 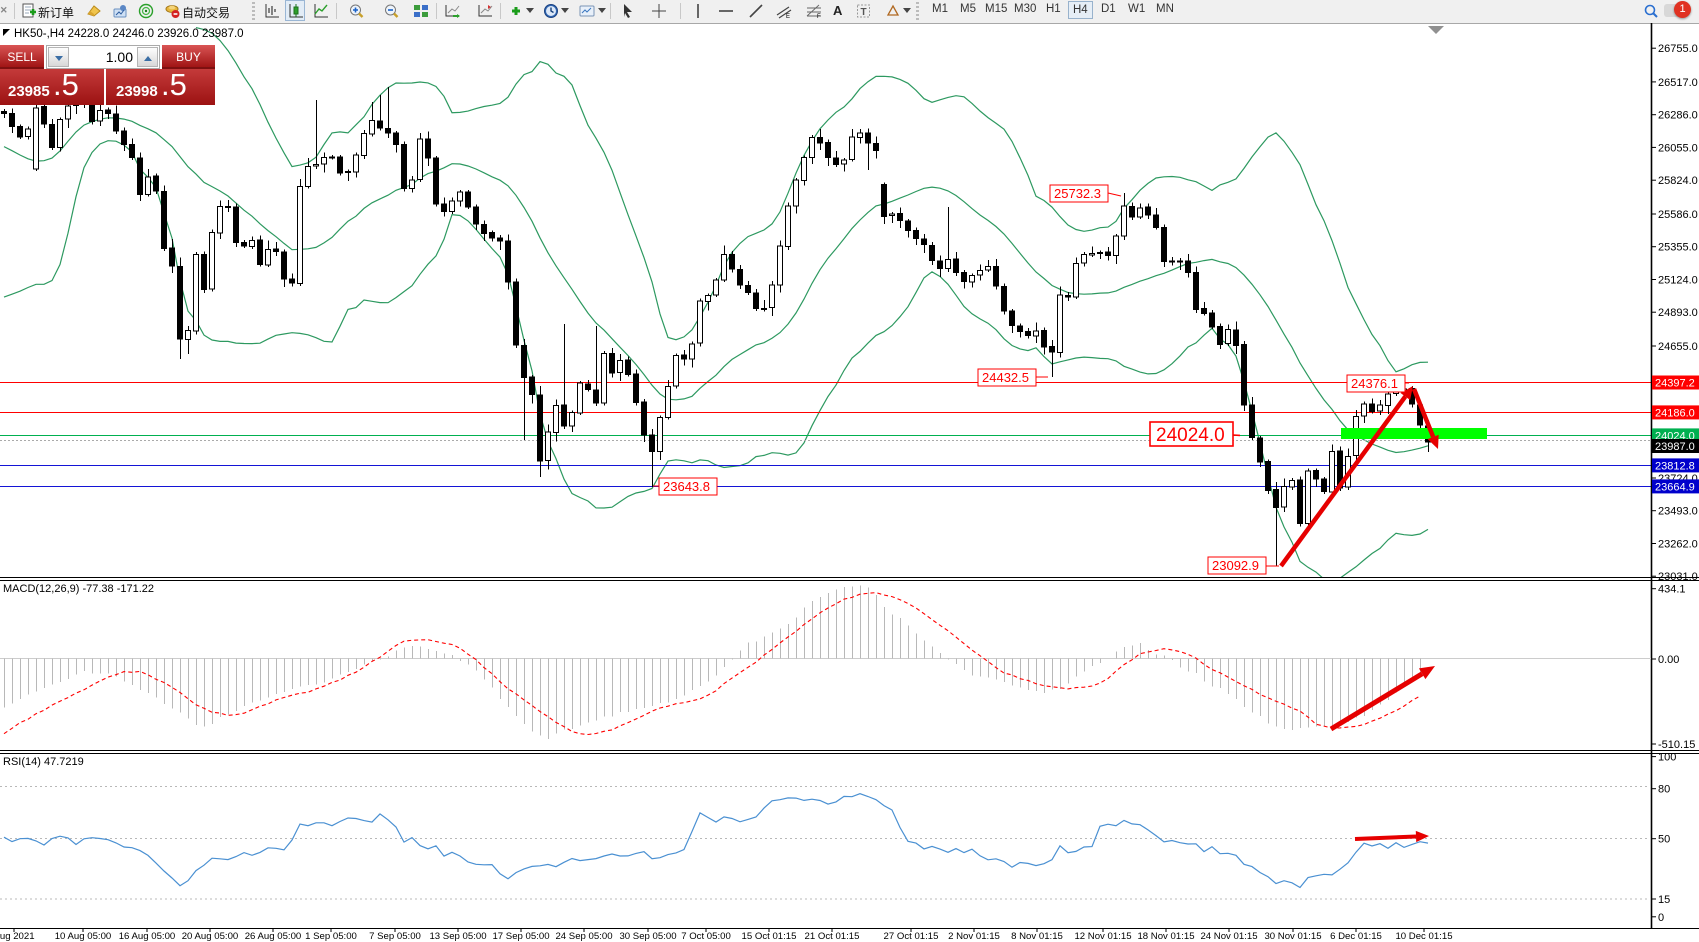 I want to click on svg-text: 25355.0, so click(x=1678, y=248).